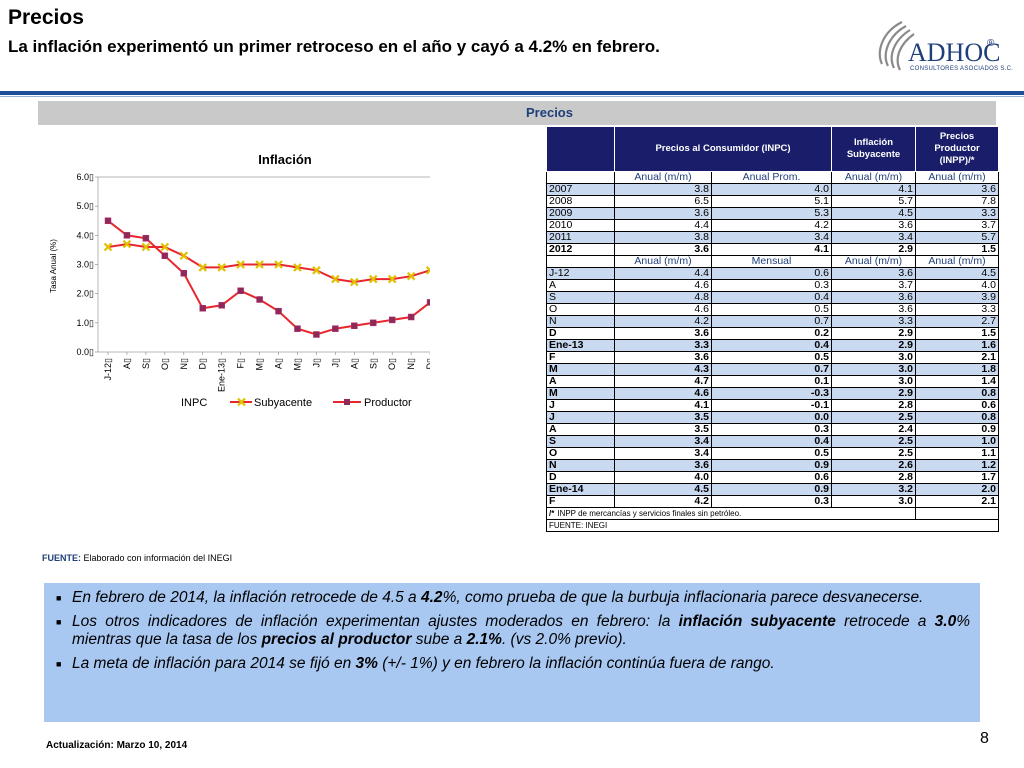 This screenshot has width=1024, height=768. Describe the element at coordinates (957, 345) in the screenshot. I see `table-cell: 1.6` at that location.